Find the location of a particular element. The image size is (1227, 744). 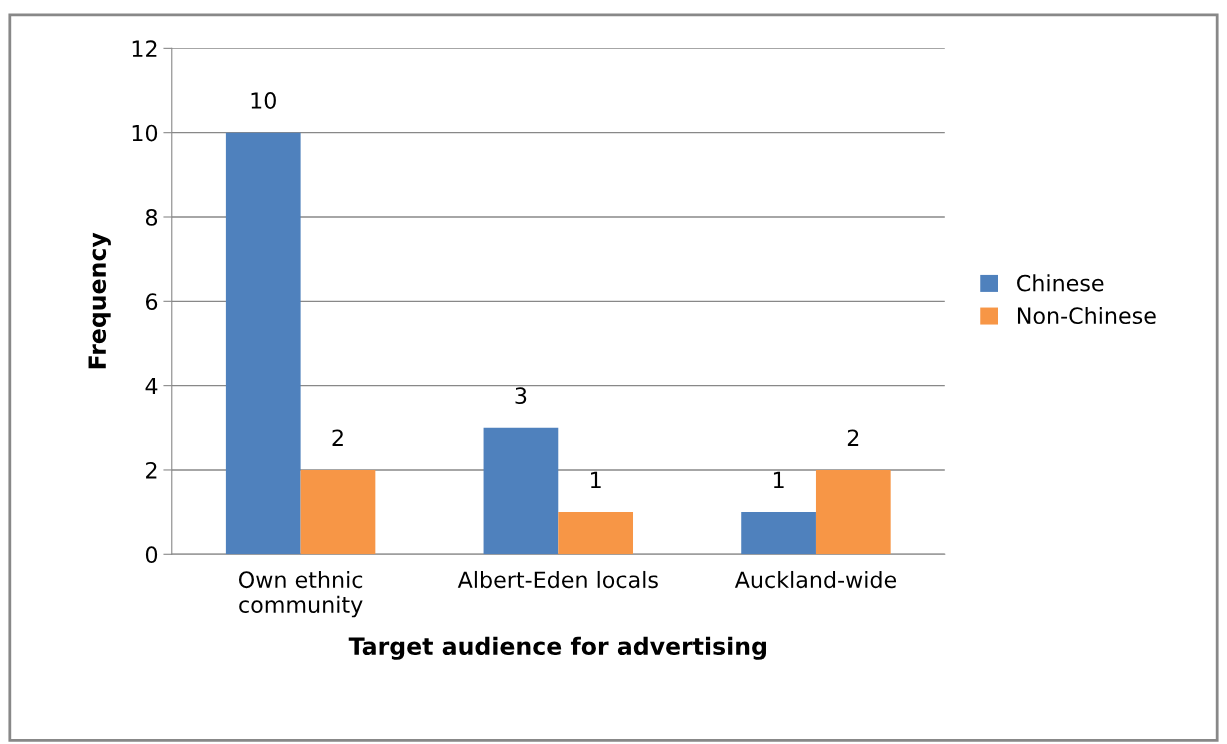

x-tick-label: Auckland-wide is located at coordinates (815, 579).